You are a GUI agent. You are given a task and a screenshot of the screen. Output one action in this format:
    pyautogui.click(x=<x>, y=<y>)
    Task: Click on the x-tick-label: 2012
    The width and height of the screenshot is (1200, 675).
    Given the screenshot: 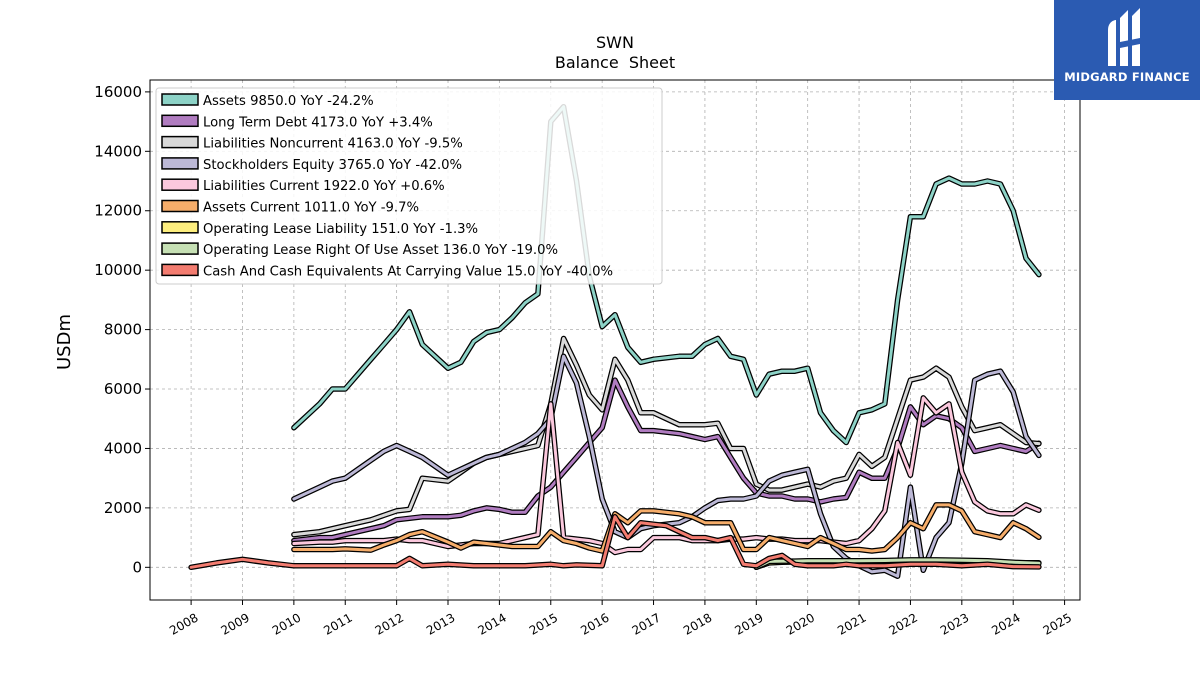 What is the action you would take?
    pyautogui.click(x=389, y=623)
    